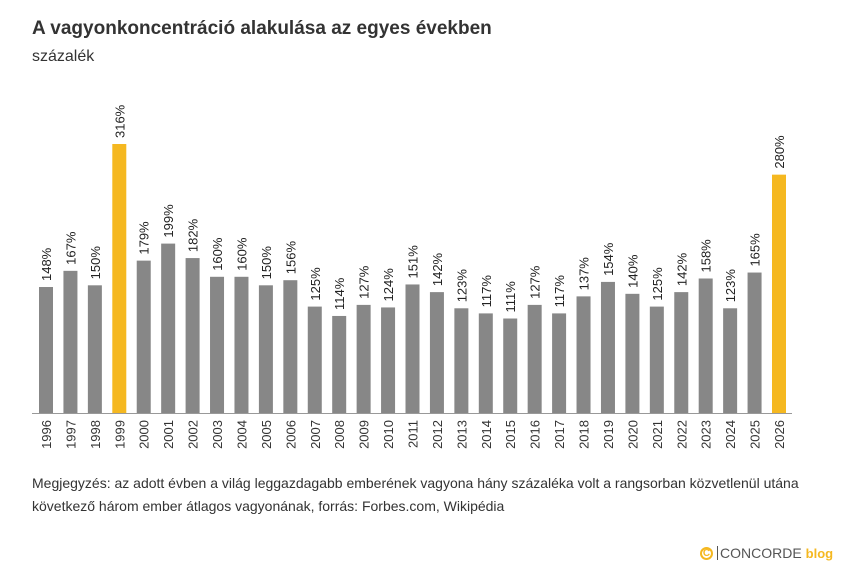 The image size is (849, 582). I want to click on data-label-2012: 142%, so click(437, 269).